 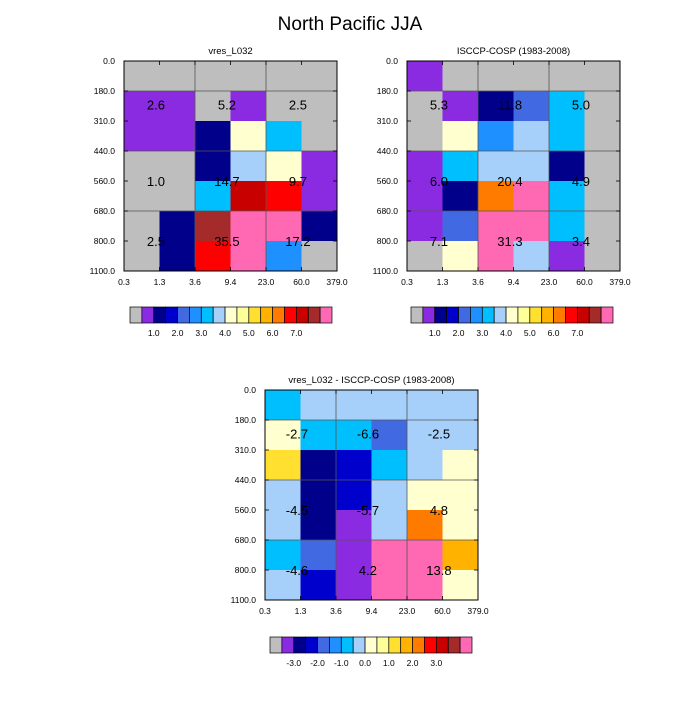 I want to click on x-tick-label: 3.6, so click(x=478, y=282).